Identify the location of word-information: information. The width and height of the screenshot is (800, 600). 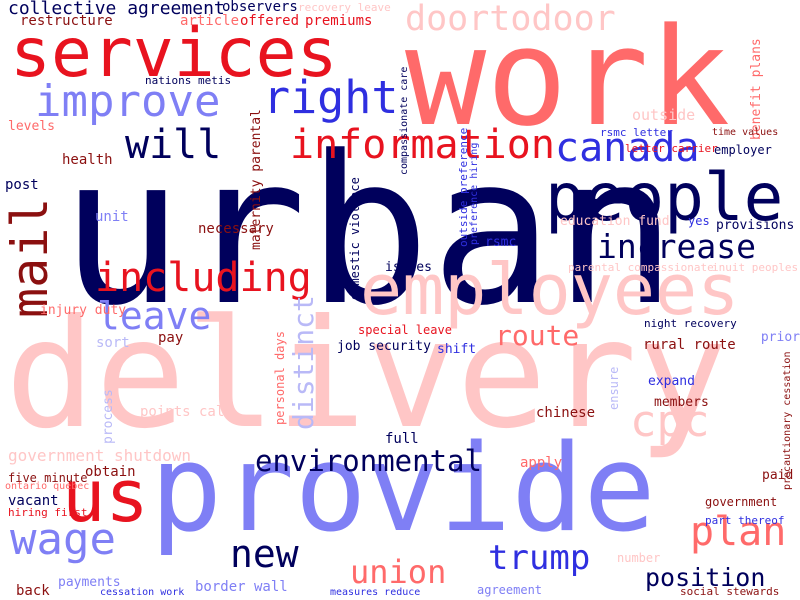
(422, 145).